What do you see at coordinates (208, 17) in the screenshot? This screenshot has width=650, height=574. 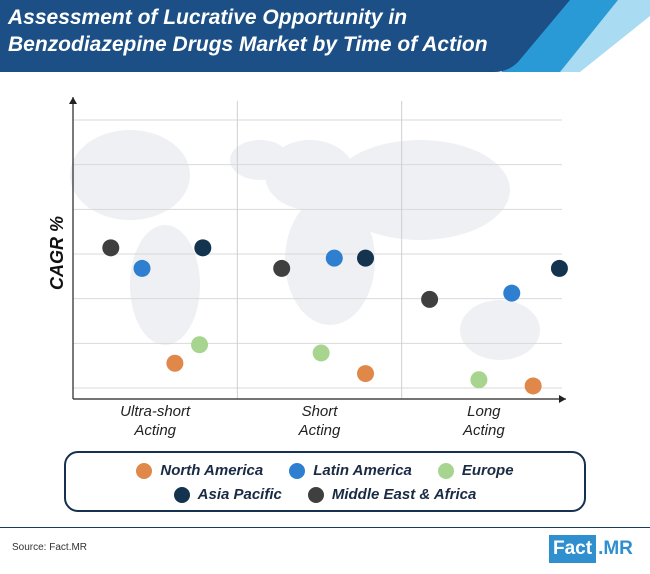 I see `title-line-1: Assessment of Lucrative Opportunity in` at bounding box center [208, 17].